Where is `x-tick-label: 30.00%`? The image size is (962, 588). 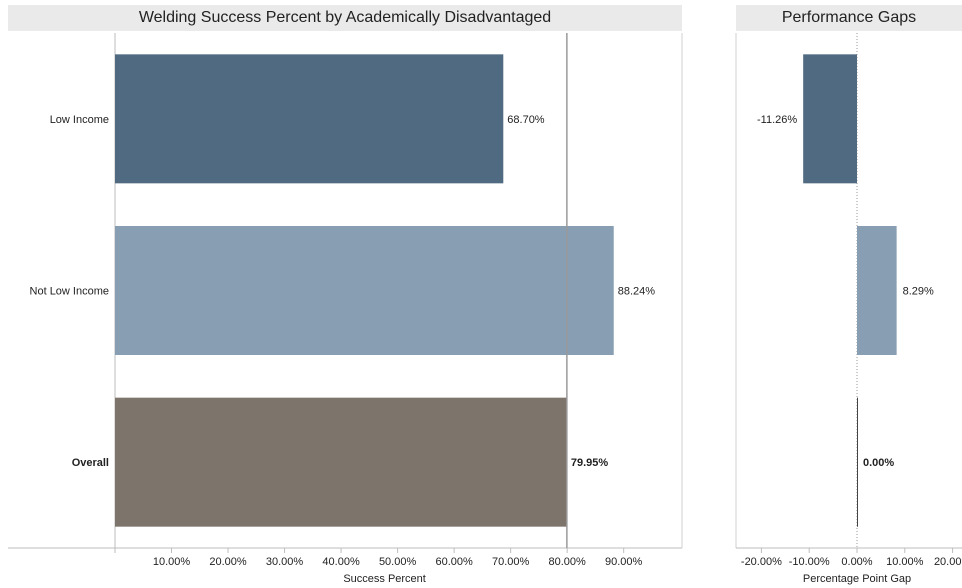
x-tick-label: 30.00% is located at coordinates (285, 562).